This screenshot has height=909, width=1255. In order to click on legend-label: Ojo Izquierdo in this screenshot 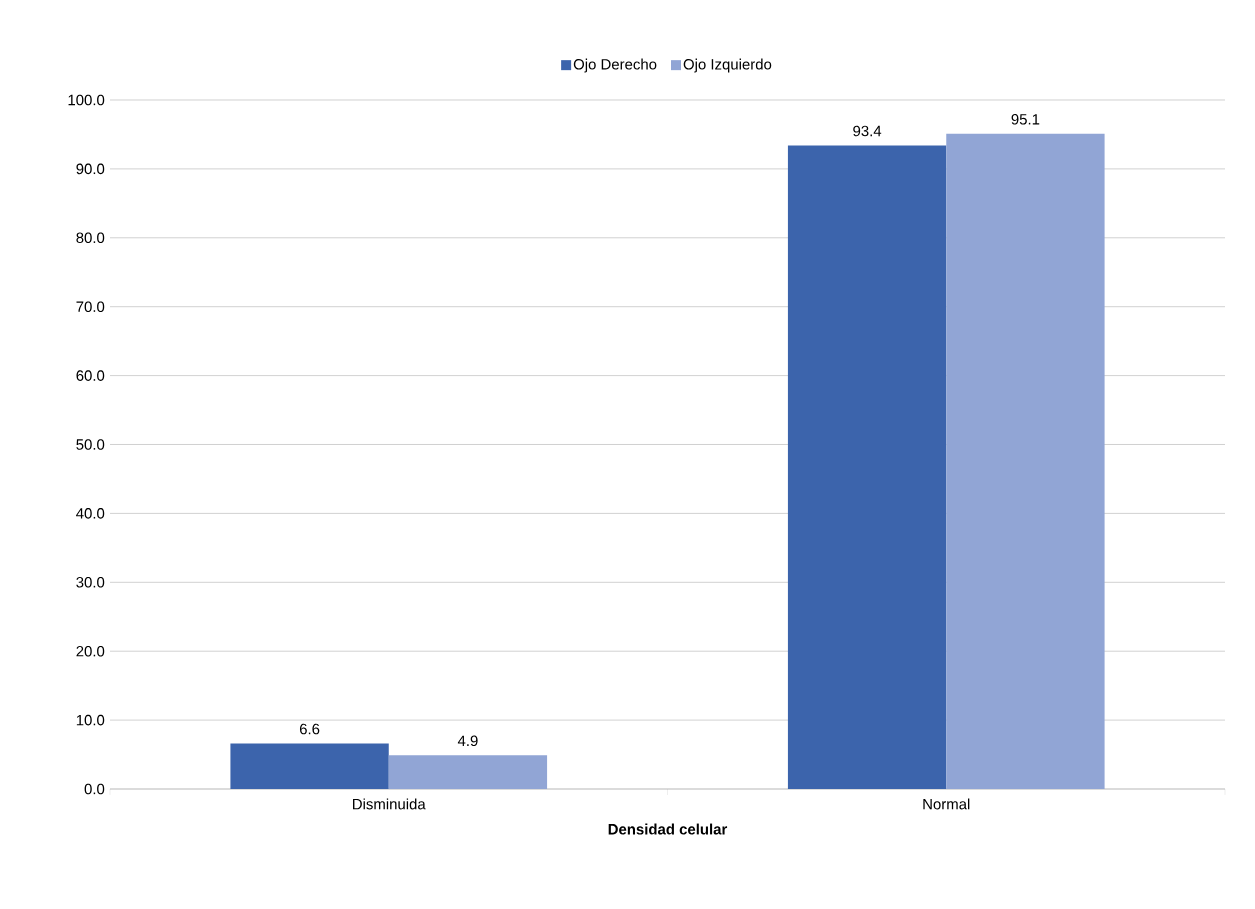, I will do `click(727, 65)`.